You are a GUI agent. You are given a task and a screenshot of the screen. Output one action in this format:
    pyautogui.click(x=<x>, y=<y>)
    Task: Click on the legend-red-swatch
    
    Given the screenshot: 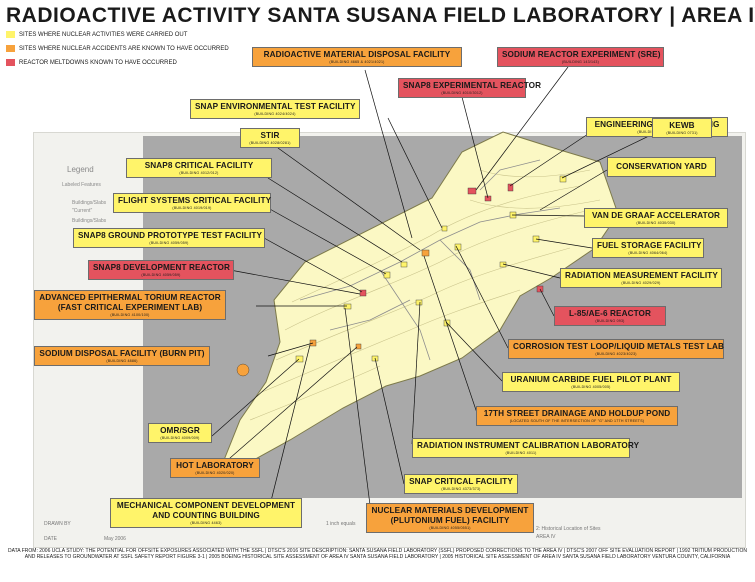 What is the action you would take?
    pyautogui.click(x=10, y=62)
    